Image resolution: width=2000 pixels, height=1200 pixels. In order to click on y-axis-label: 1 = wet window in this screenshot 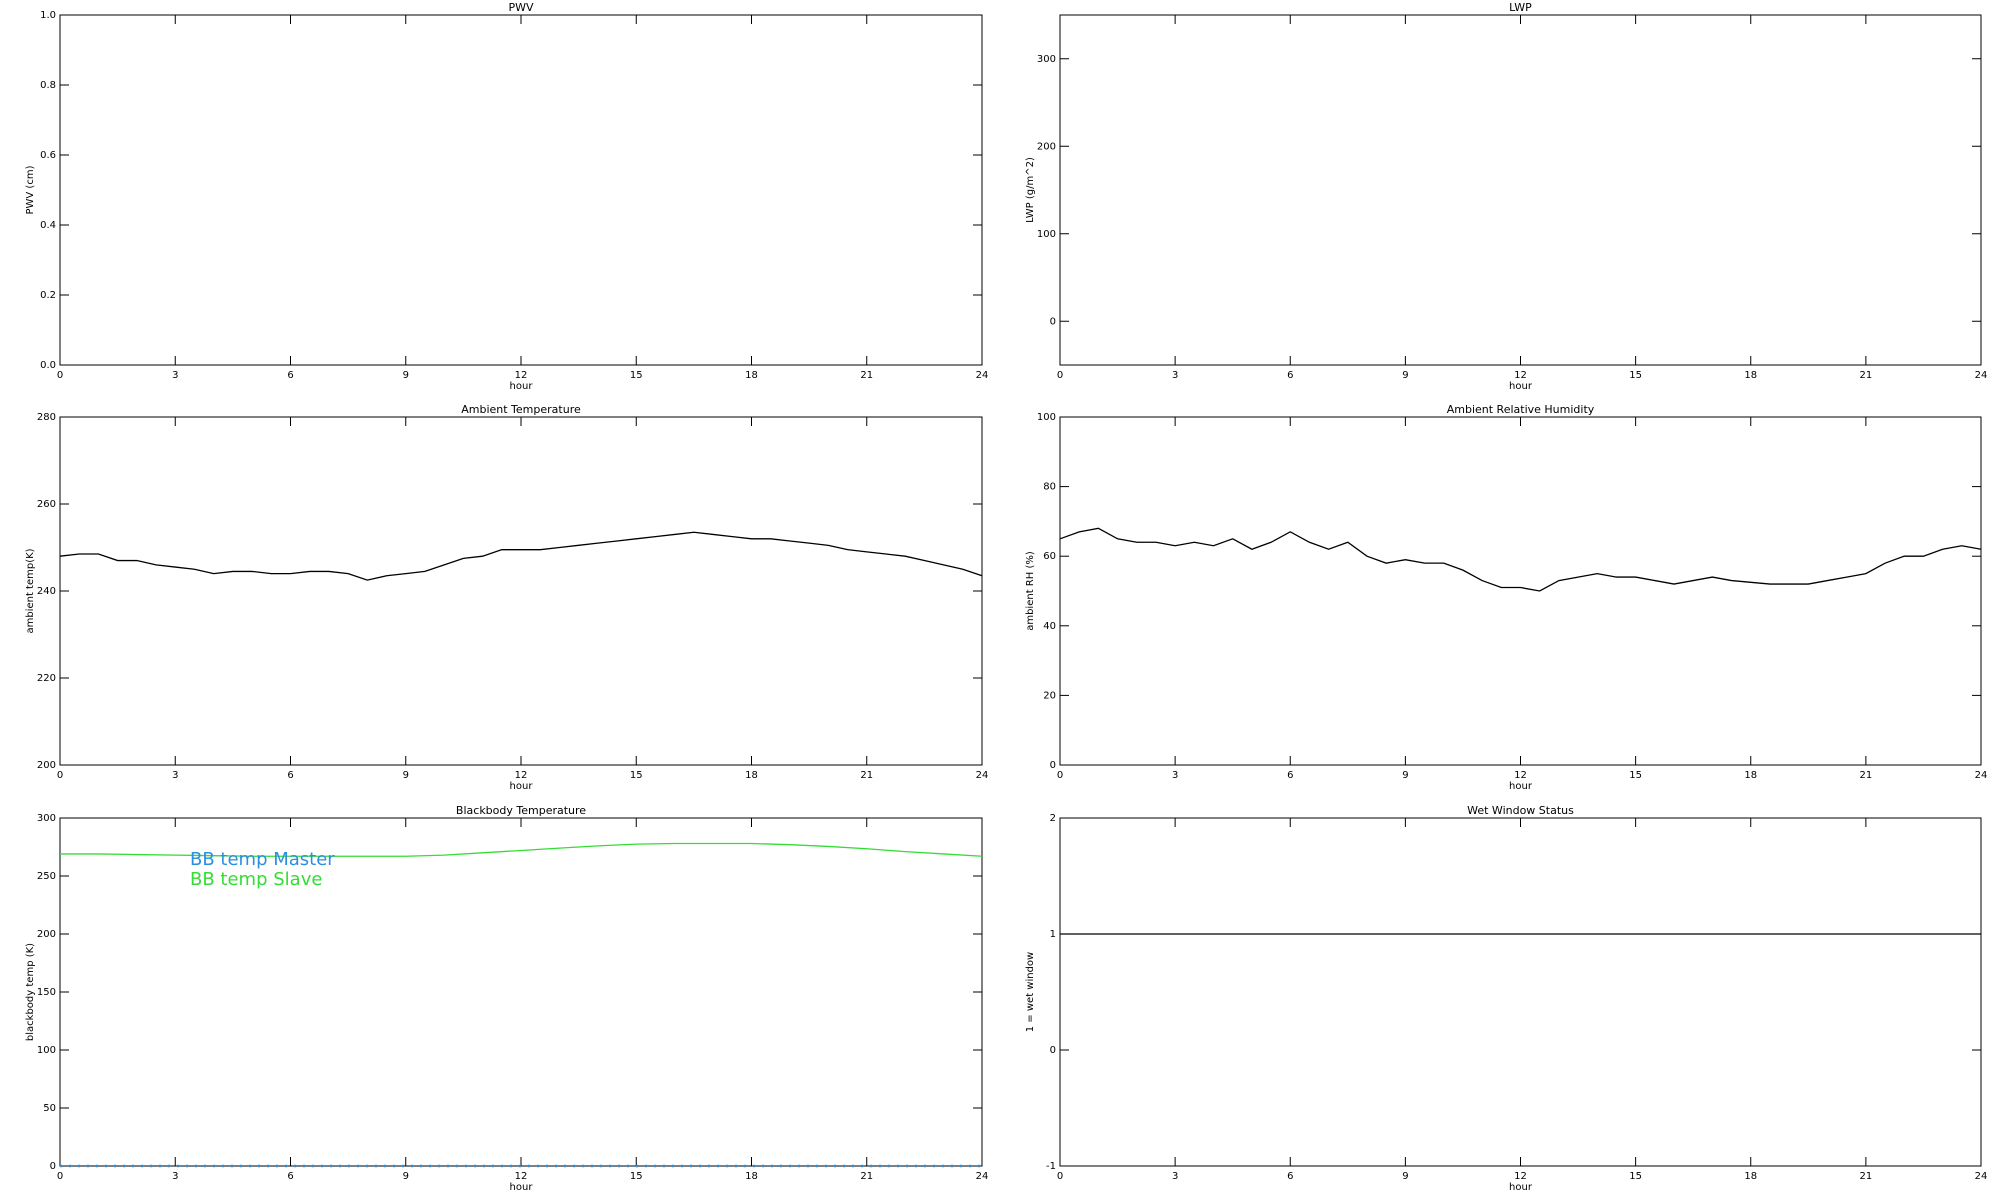, I will do `click(1030, 992)`.